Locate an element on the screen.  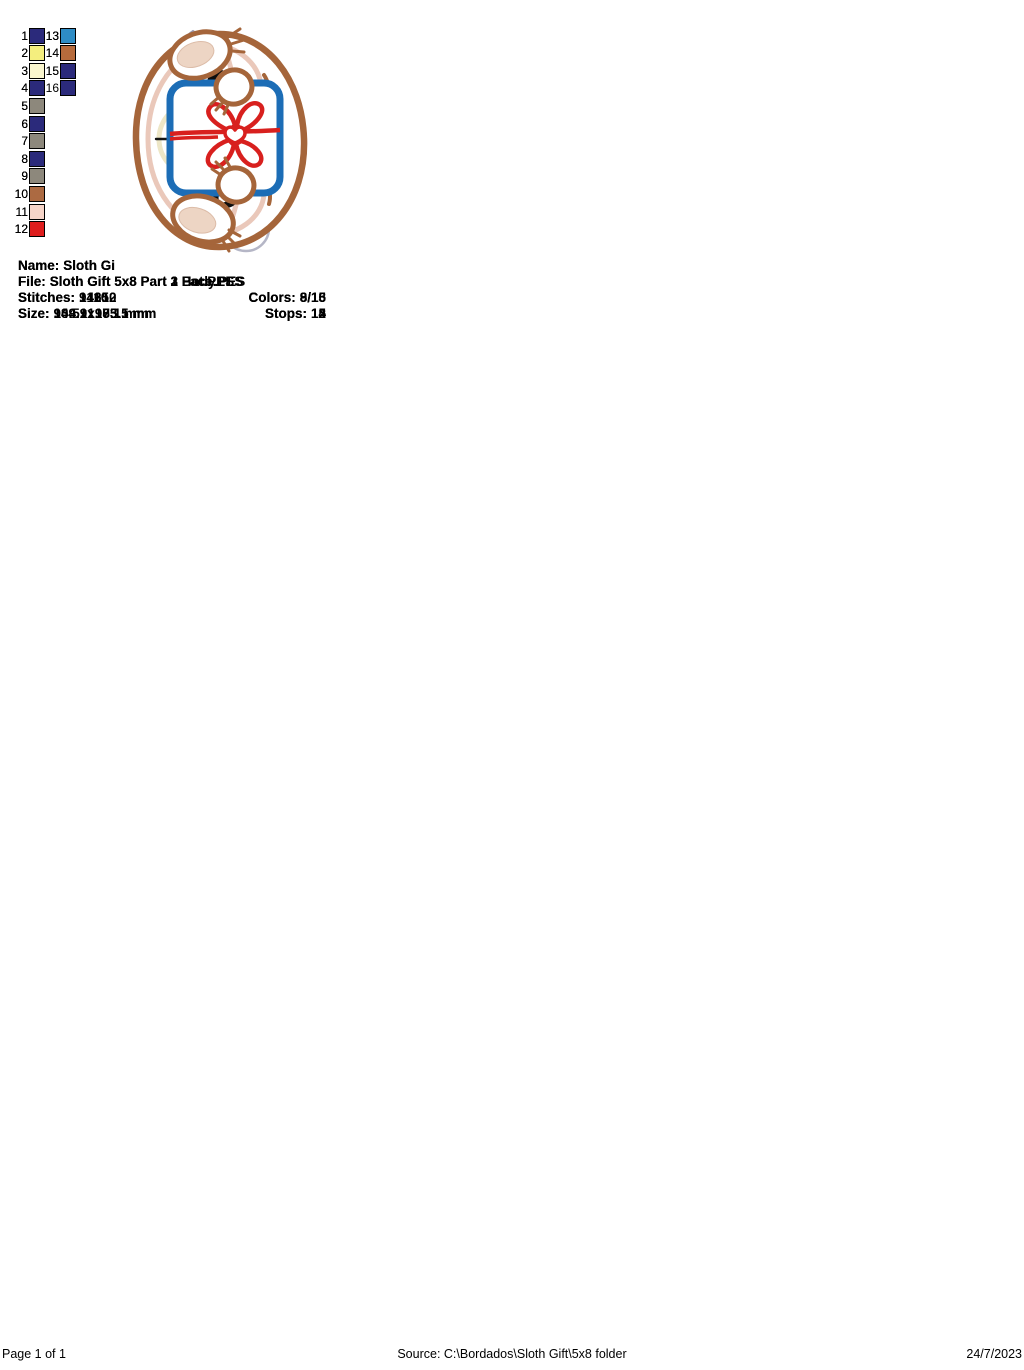
palette-entry: 6 is located at coordinates (28, 123).